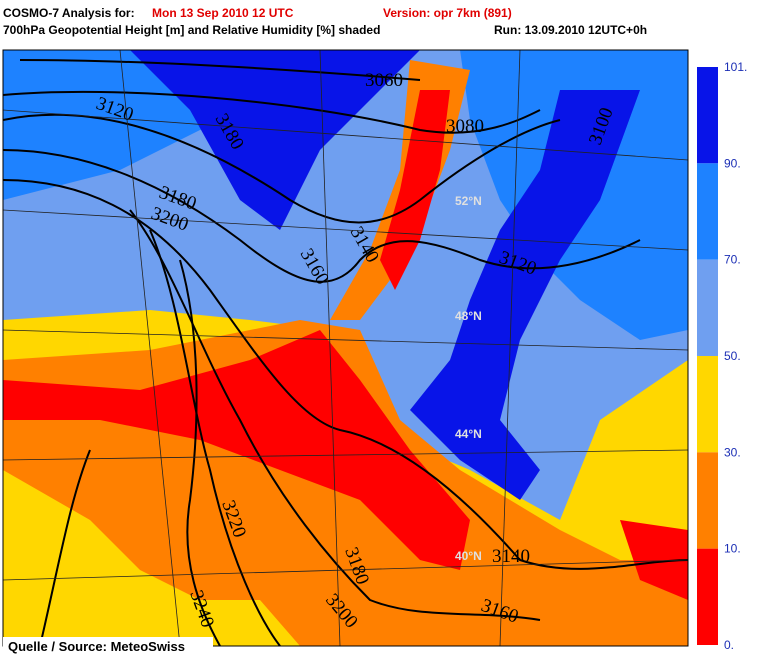 The image size is (766, 656). What do you see at coordinates (511, 556) in the screenshot?
I see `contour-label: 3140` at bounding box center [511, 556].